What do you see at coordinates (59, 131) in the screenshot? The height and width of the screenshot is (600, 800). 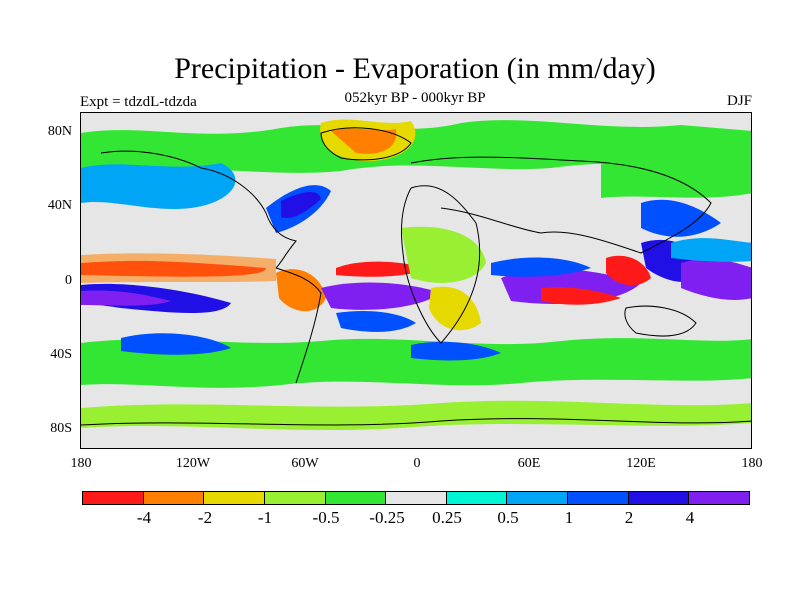 I see `y-label-80n: 80N` at bounding box center [59, 131].